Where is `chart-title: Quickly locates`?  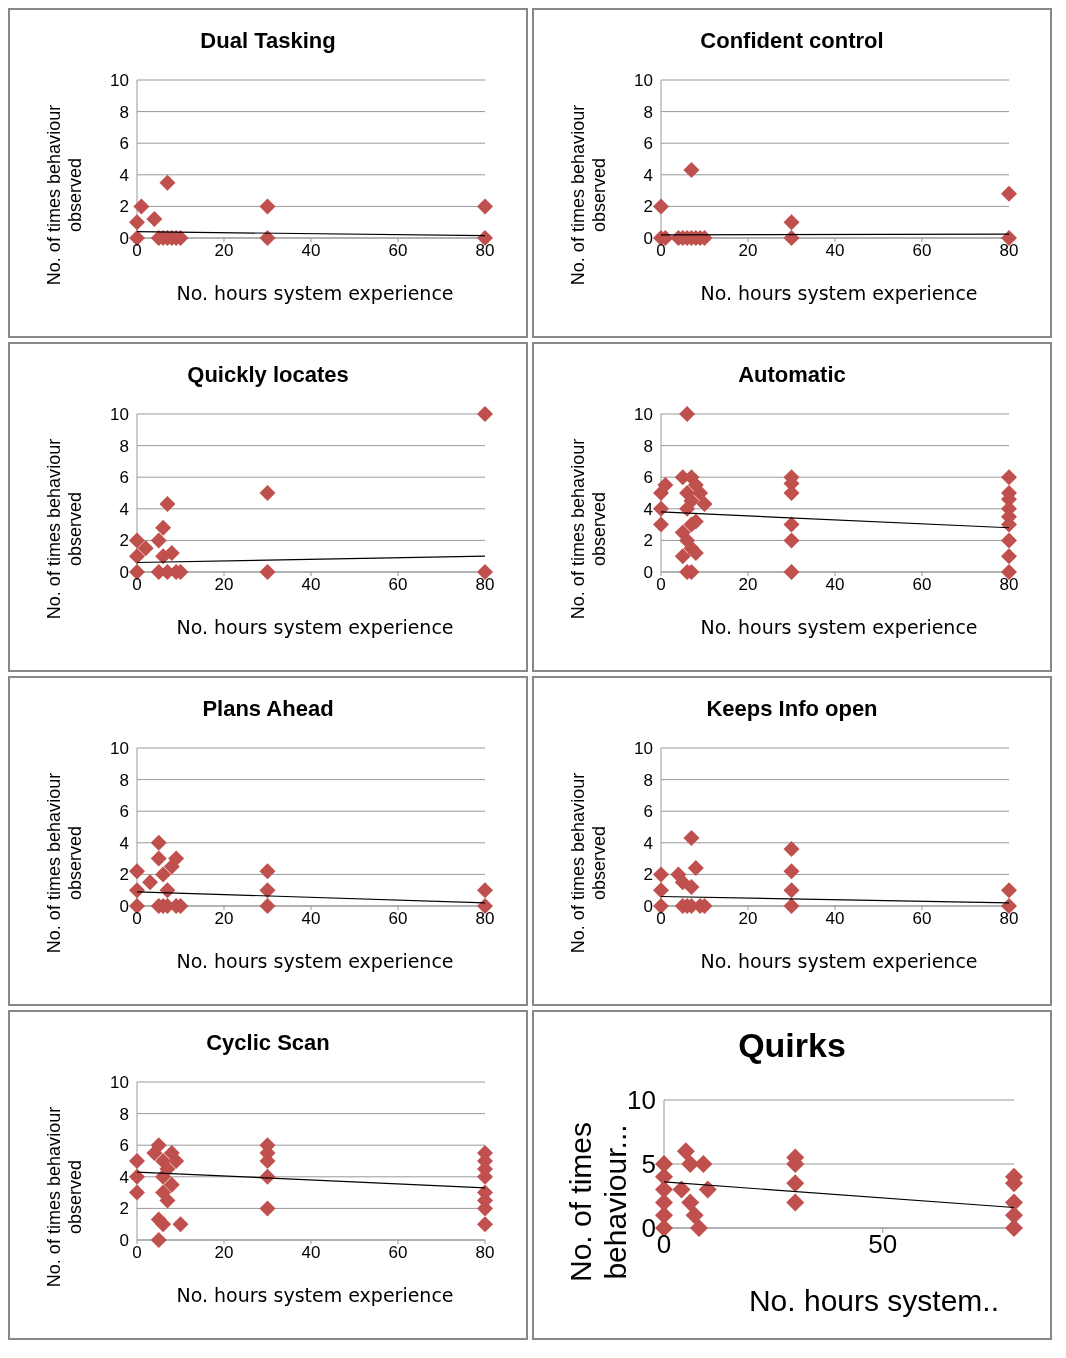
chart-title: Quickly locates is located at coordinates (268, 375).